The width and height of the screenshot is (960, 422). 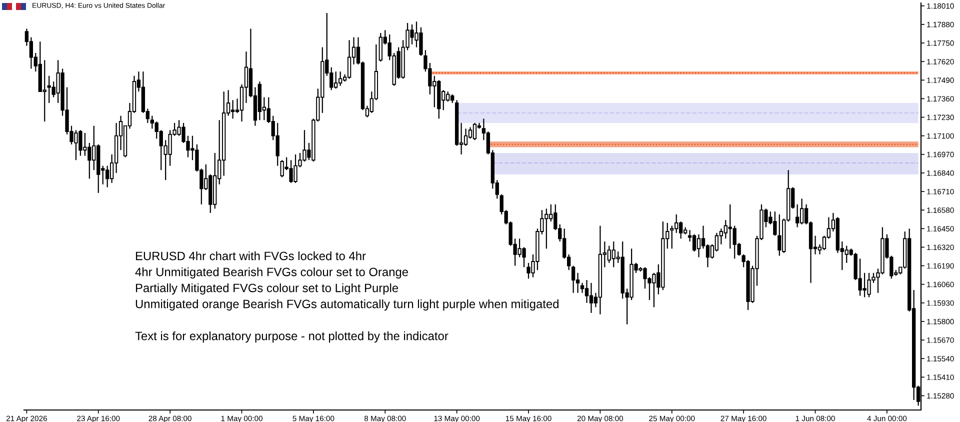 What do you see at coordinates (271, 273) in the screenshot?
I see `annotation: 4hr Unmitigated Bearish FVGs colour set to Orange` at bounding box center [271, 273].